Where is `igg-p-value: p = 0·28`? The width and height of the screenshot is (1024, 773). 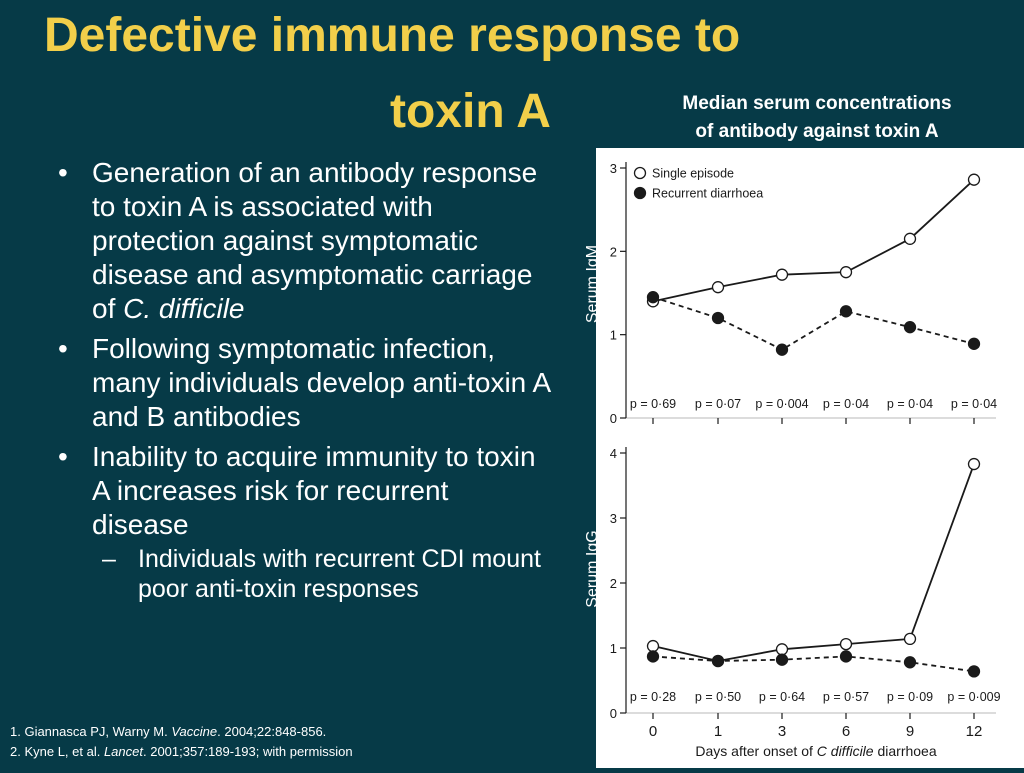
igg-p-value: p = 0·28 is located at coordinates (653, 697).